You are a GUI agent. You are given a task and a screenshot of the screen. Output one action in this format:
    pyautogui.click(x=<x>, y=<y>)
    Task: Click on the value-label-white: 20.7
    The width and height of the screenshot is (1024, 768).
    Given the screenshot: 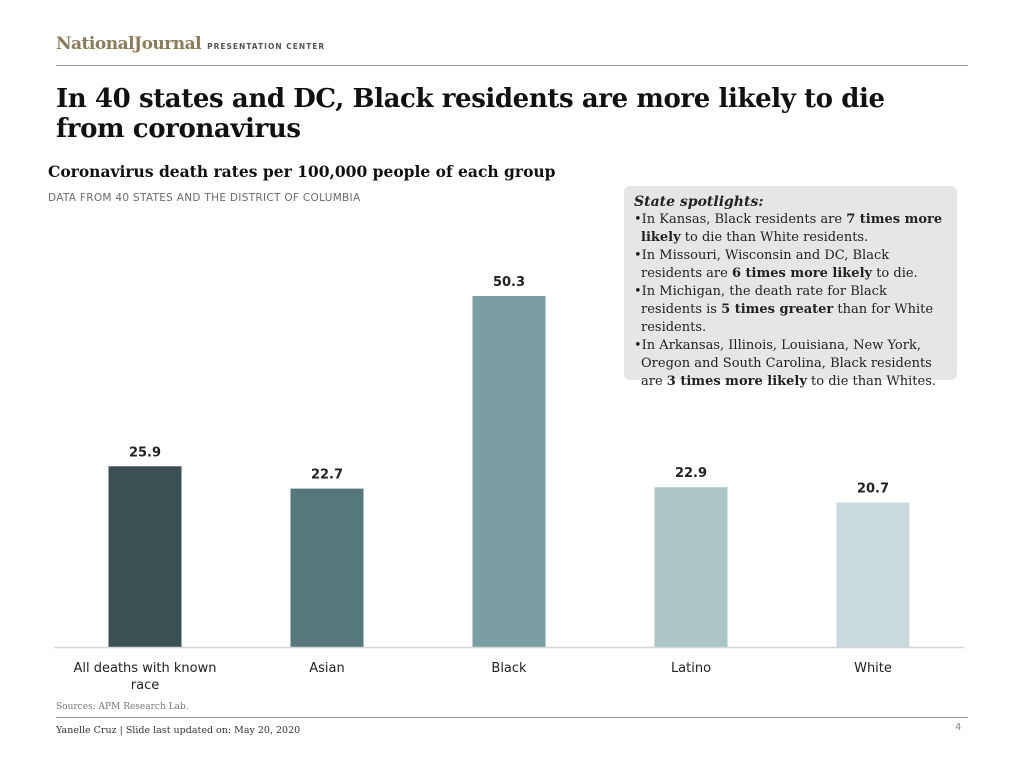 What is the action you would take?
    pyautogui.click(x=873, y=489)
    